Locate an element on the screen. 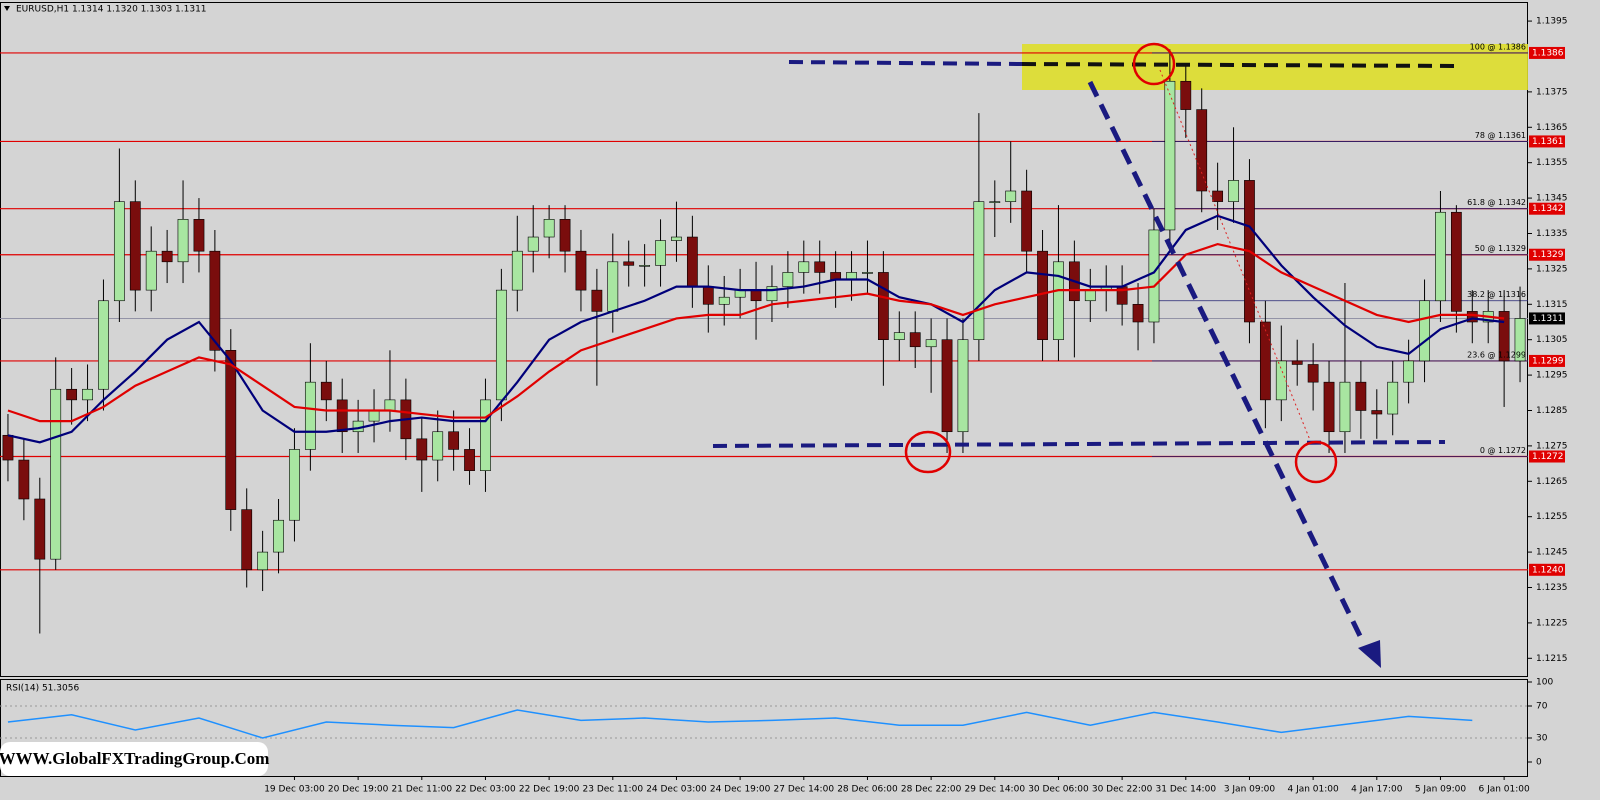  fib-label: 38.2 @ 1.1316 is located at coordinates (1496, 294).